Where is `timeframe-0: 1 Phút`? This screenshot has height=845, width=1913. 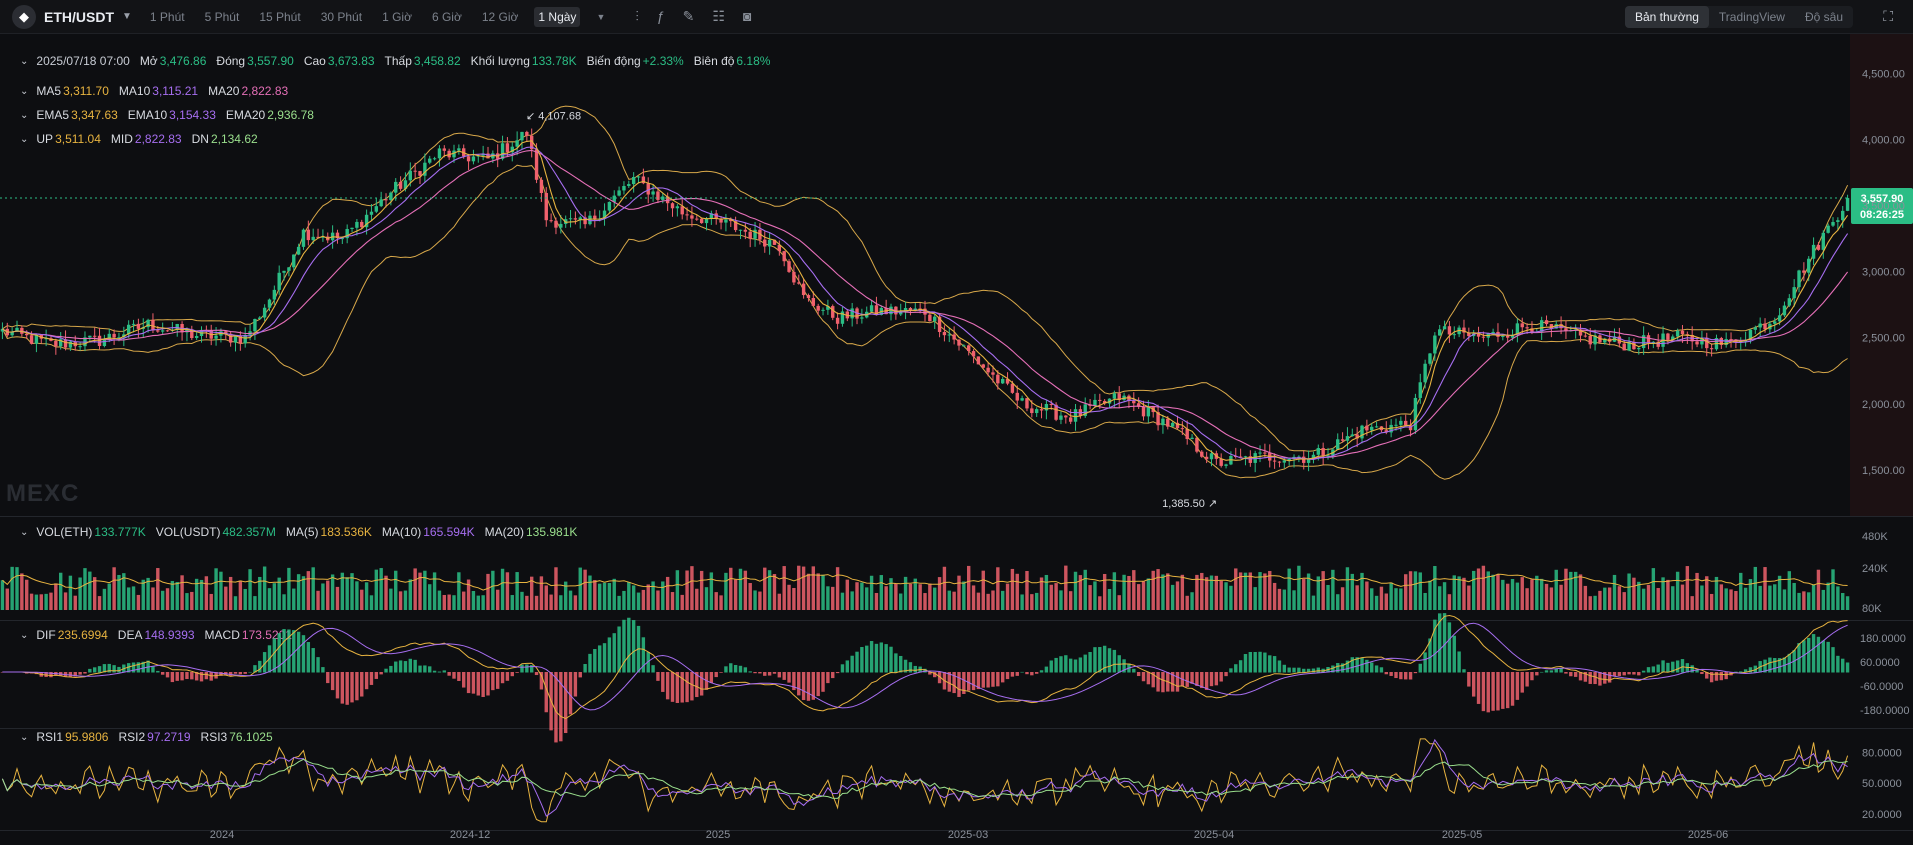
timeframe-0: 1 Phút is located at coordinates (167, 16).